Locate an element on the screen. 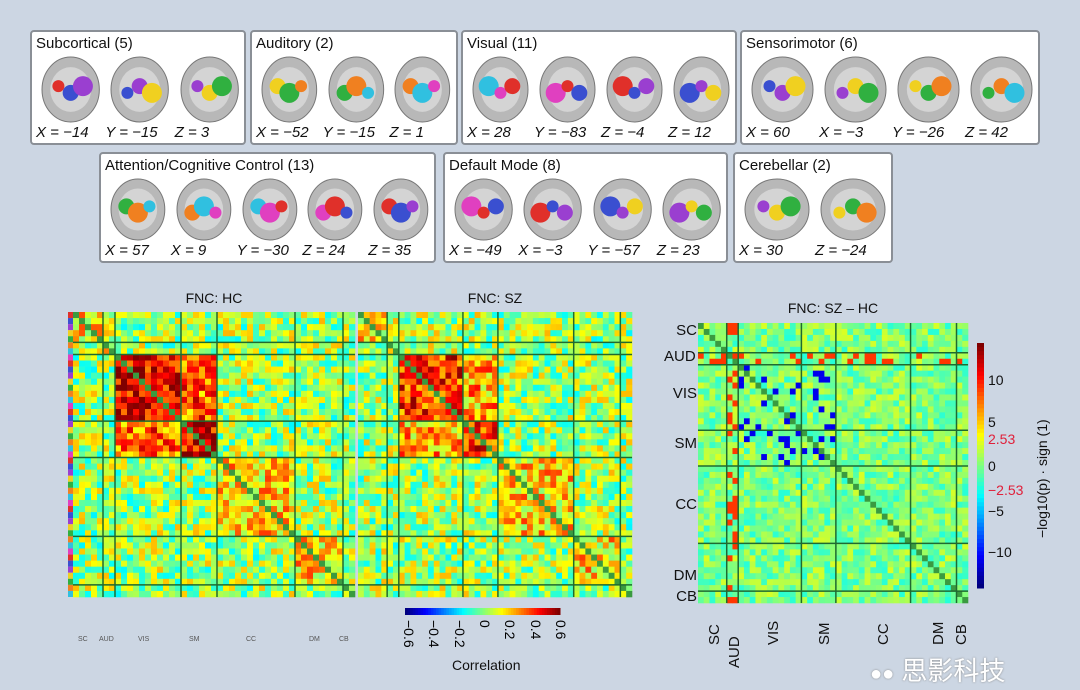  brain-slice-image is located at coordinates (138, 209).